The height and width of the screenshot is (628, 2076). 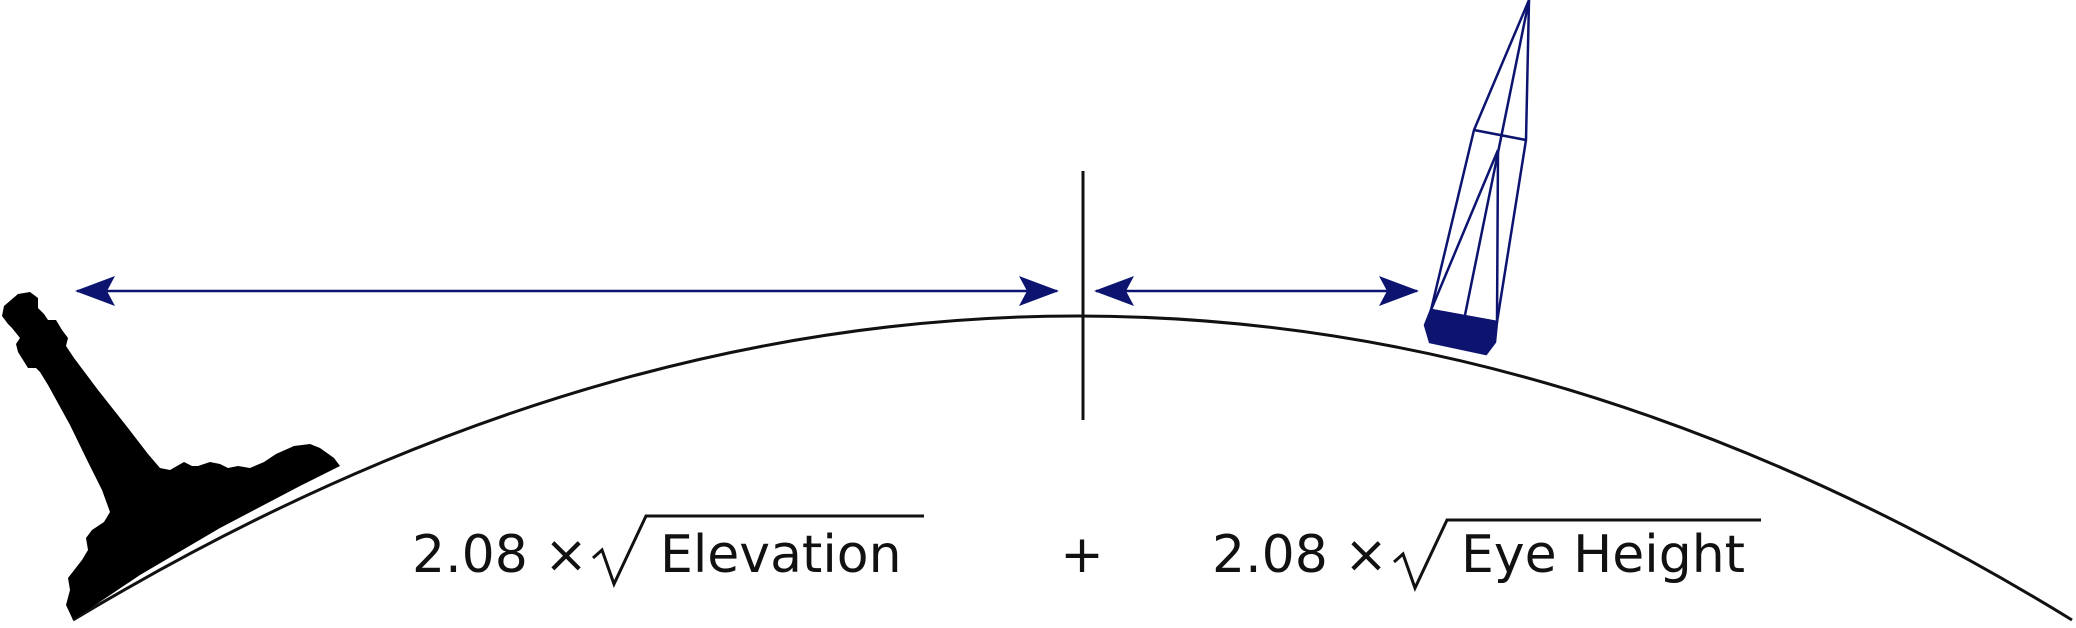 I want to click on left-term: Elevation, so click(x=781, y=555).